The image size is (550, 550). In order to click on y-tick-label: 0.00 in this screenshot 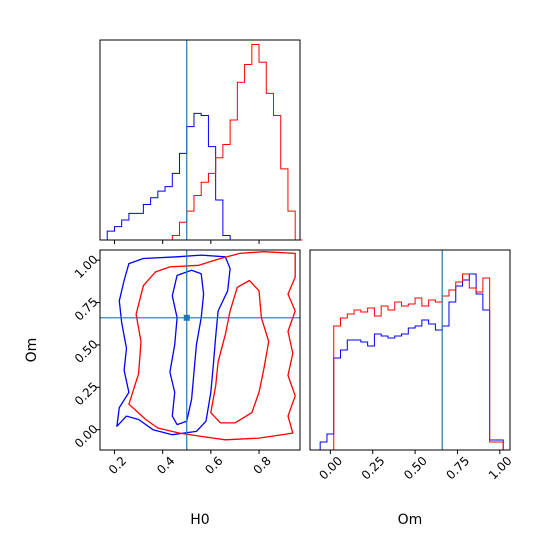, I will do `click(86, 436)`.